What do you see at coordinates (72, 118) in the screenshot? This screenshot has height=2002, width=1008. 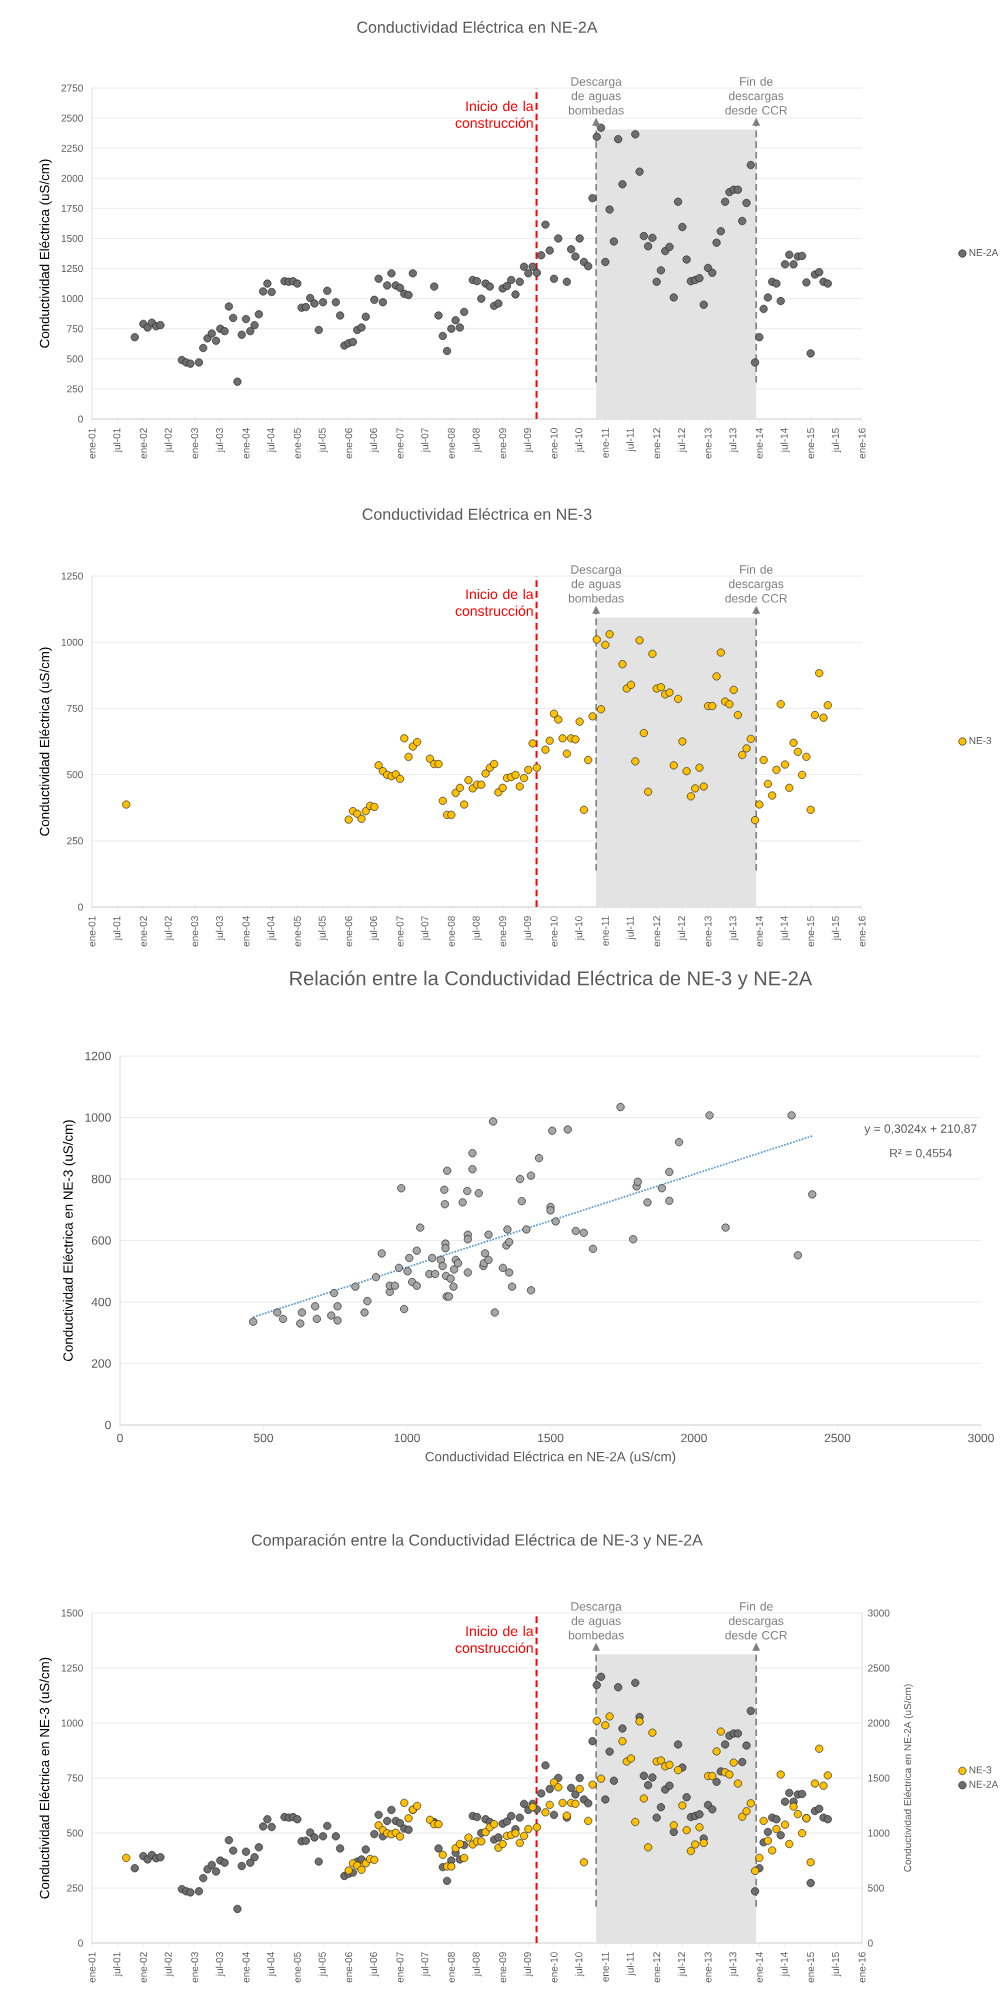 I see `y-tick-label: 2500` at bounding box center [72, 118].